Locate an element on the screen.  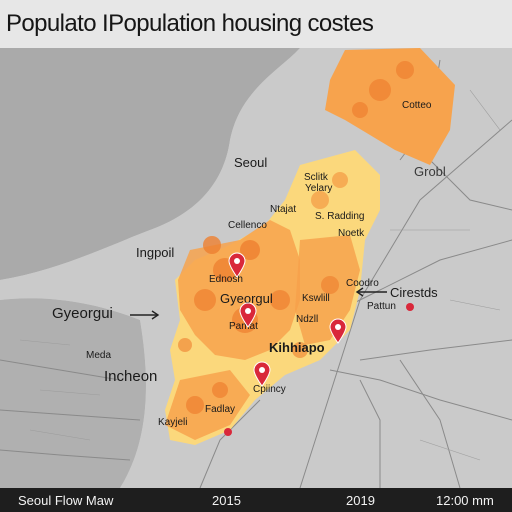
region-orange-south is located at coordinates (207, 405).